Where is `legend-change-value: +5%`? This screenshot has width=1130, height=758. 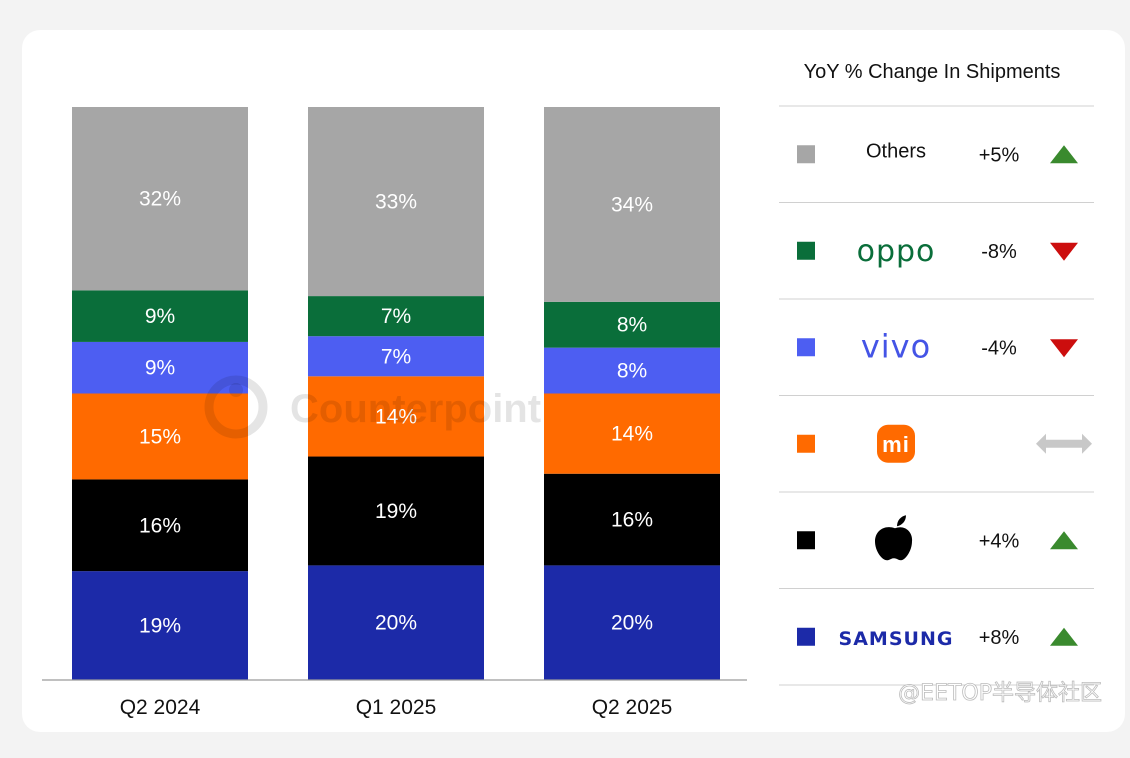
legend-change-value: +5% is located at coordinates (999, 155).